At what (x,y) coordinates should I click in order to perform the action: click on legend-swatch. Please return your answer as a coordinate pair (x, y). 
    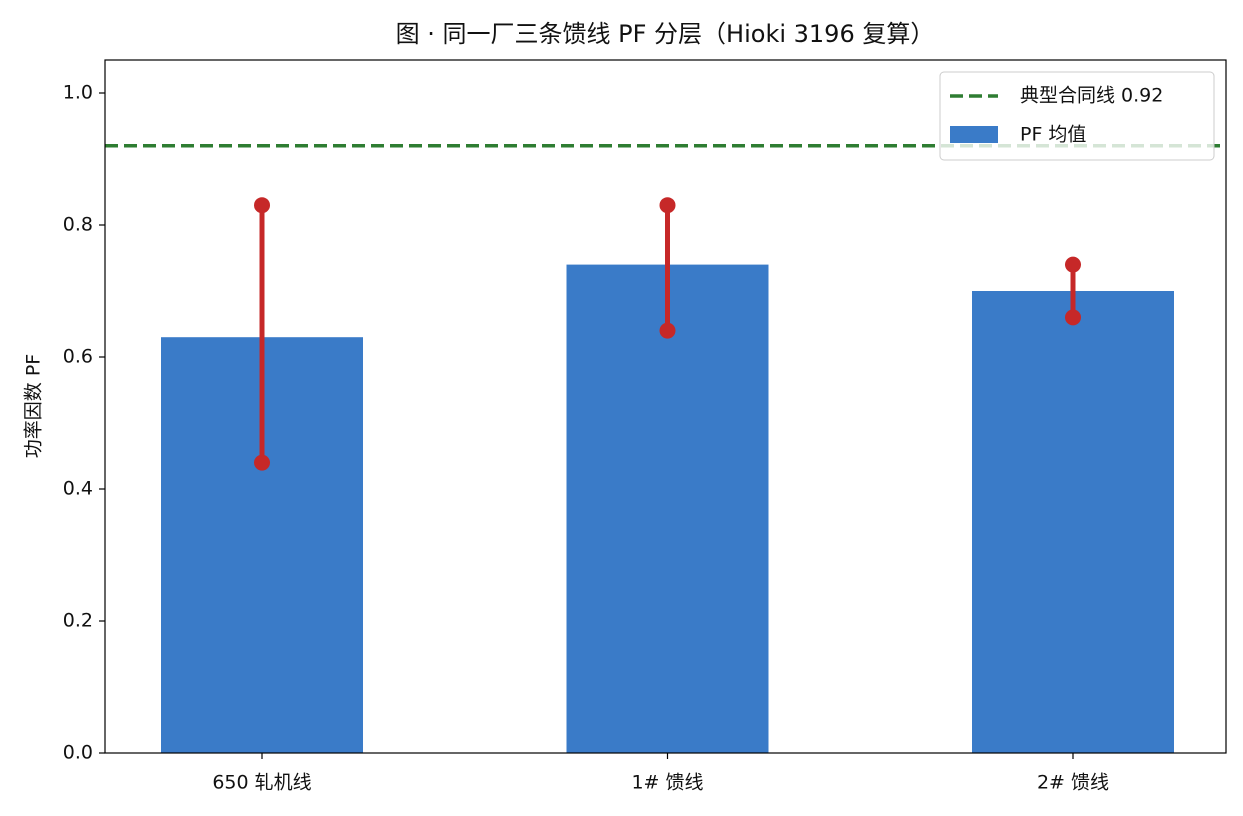
    Looking at the image, I should click on (974, 134).